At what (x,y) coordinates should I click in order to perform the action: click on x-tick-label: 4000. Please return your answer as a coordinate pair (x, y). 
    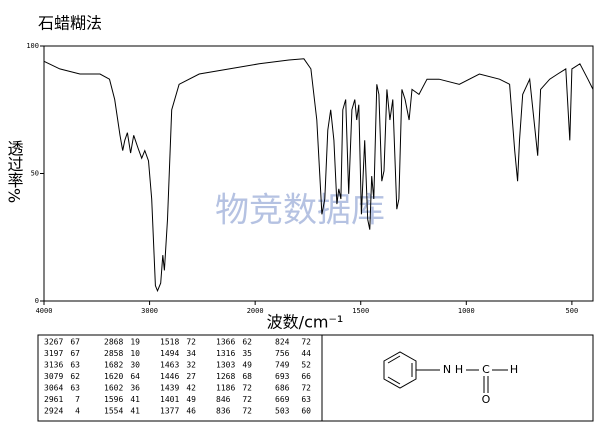
    Looking at the image, I should click on (44, 311).